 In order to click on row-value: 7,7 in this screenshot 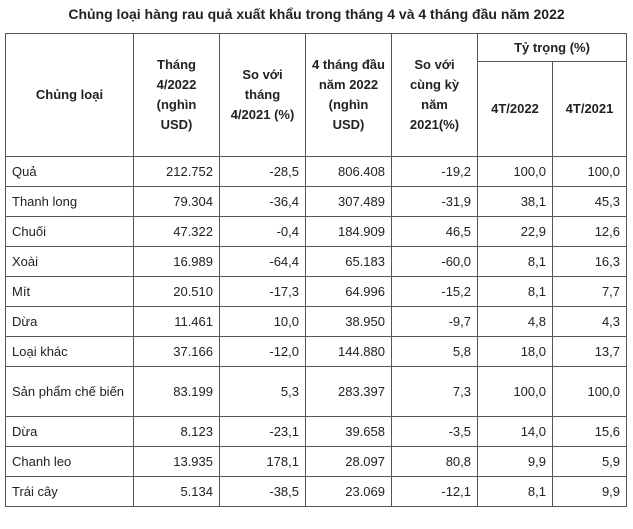, I will do `click(589, 291)`.